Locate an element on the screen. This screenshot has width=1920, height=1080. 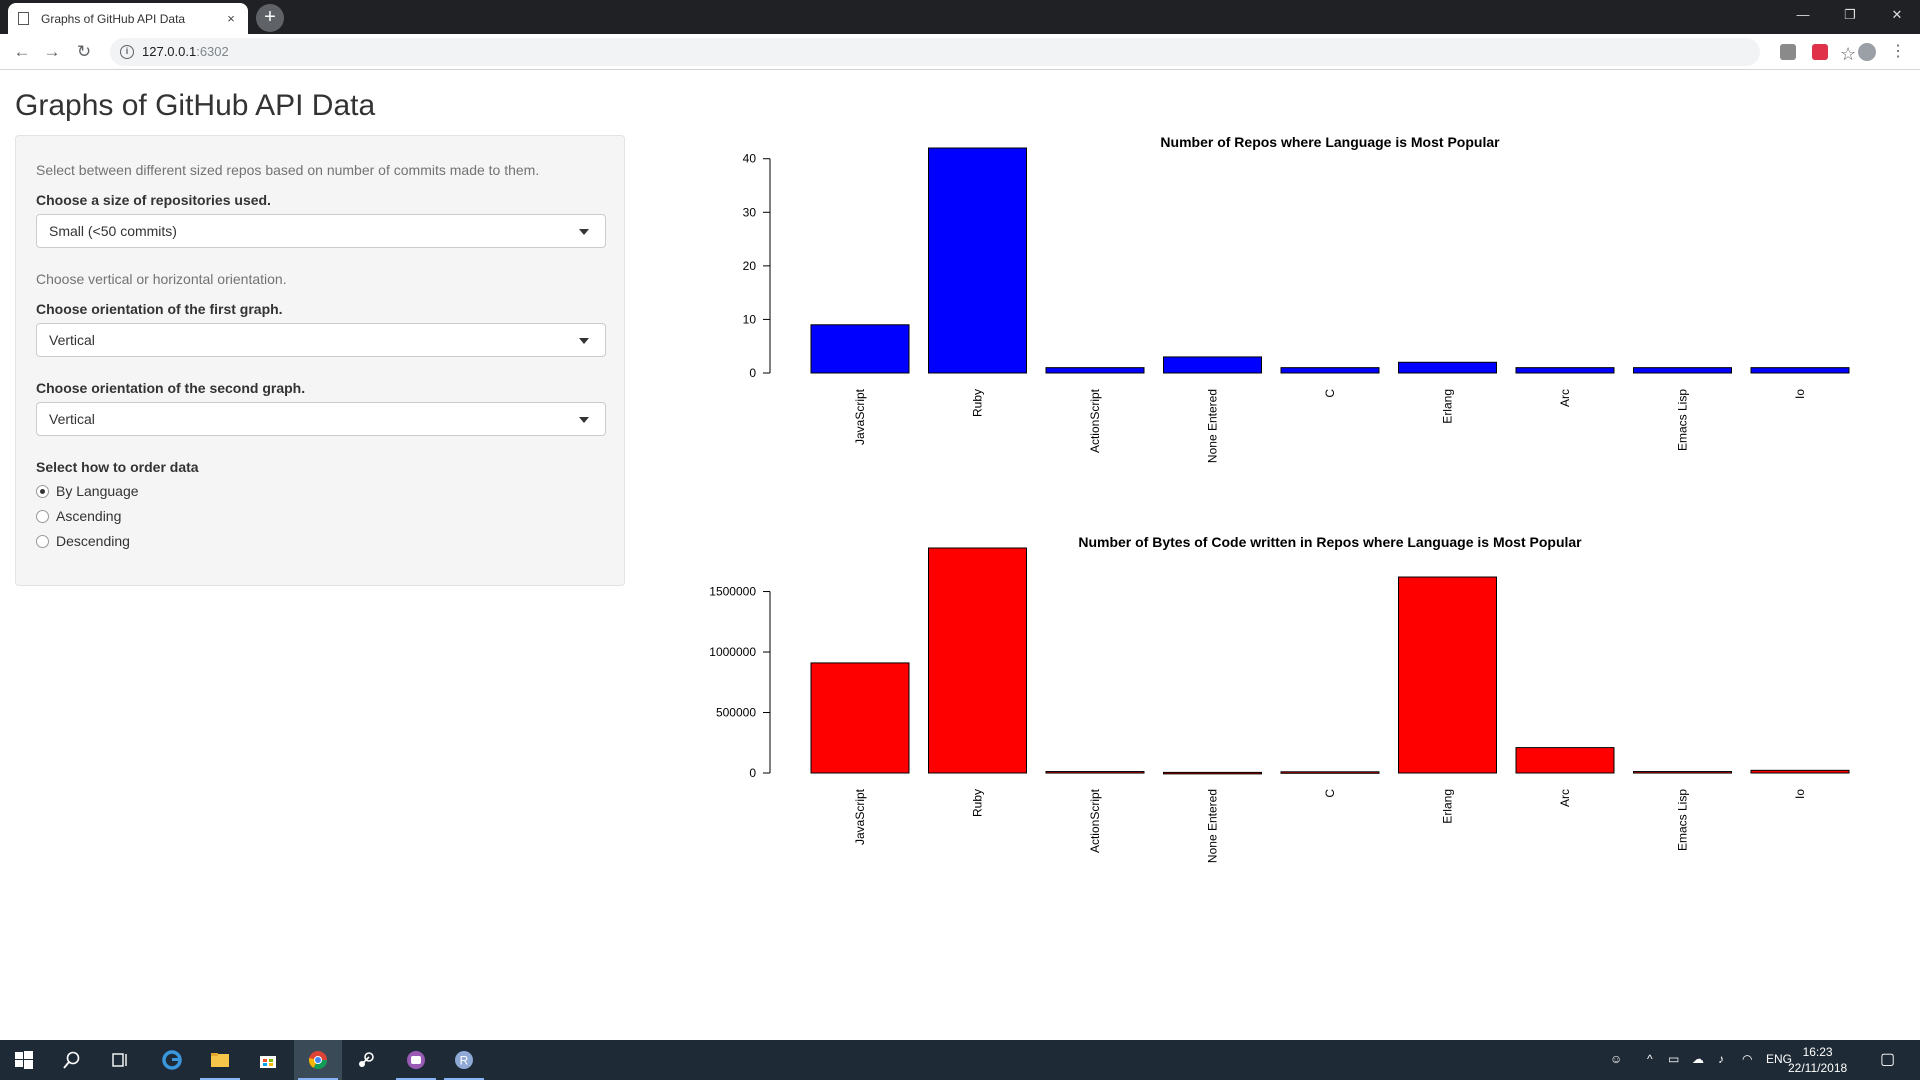
onedrive-cloud-icon: ☁ is located at coordinates (1698, 1059).